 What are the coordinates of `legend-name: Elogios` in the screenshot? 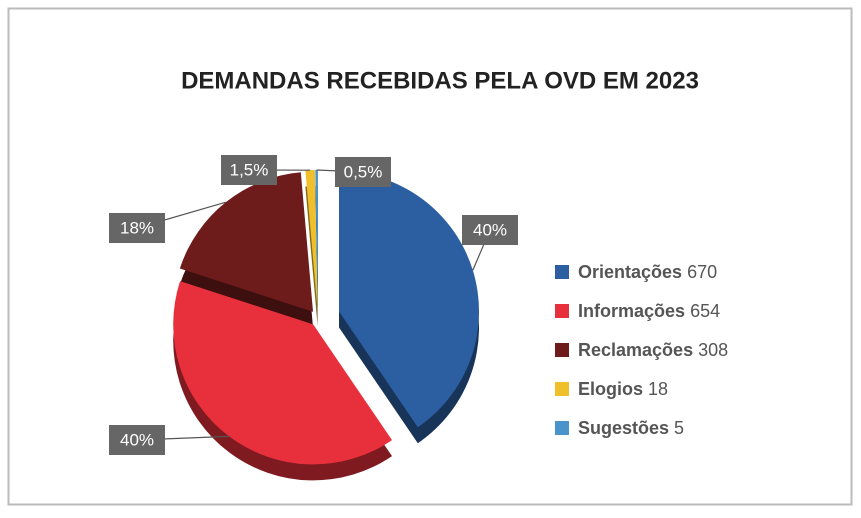 It's located at (610, 389).